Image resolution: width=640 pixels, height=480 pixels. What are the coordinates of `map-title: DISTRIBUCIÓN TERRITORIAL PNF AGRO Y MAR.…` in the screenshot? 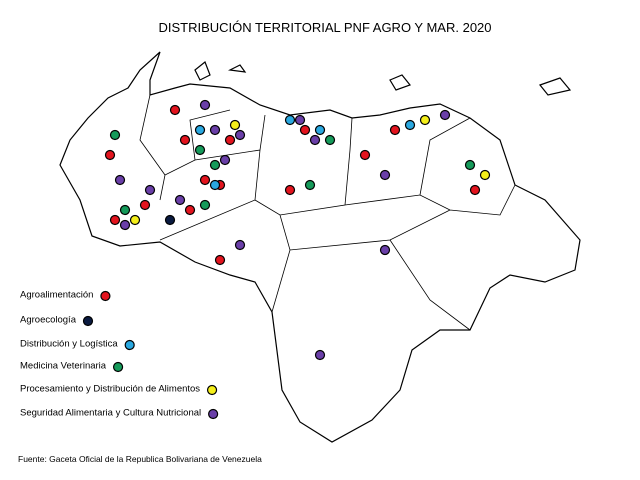 It's located at (324, 27).